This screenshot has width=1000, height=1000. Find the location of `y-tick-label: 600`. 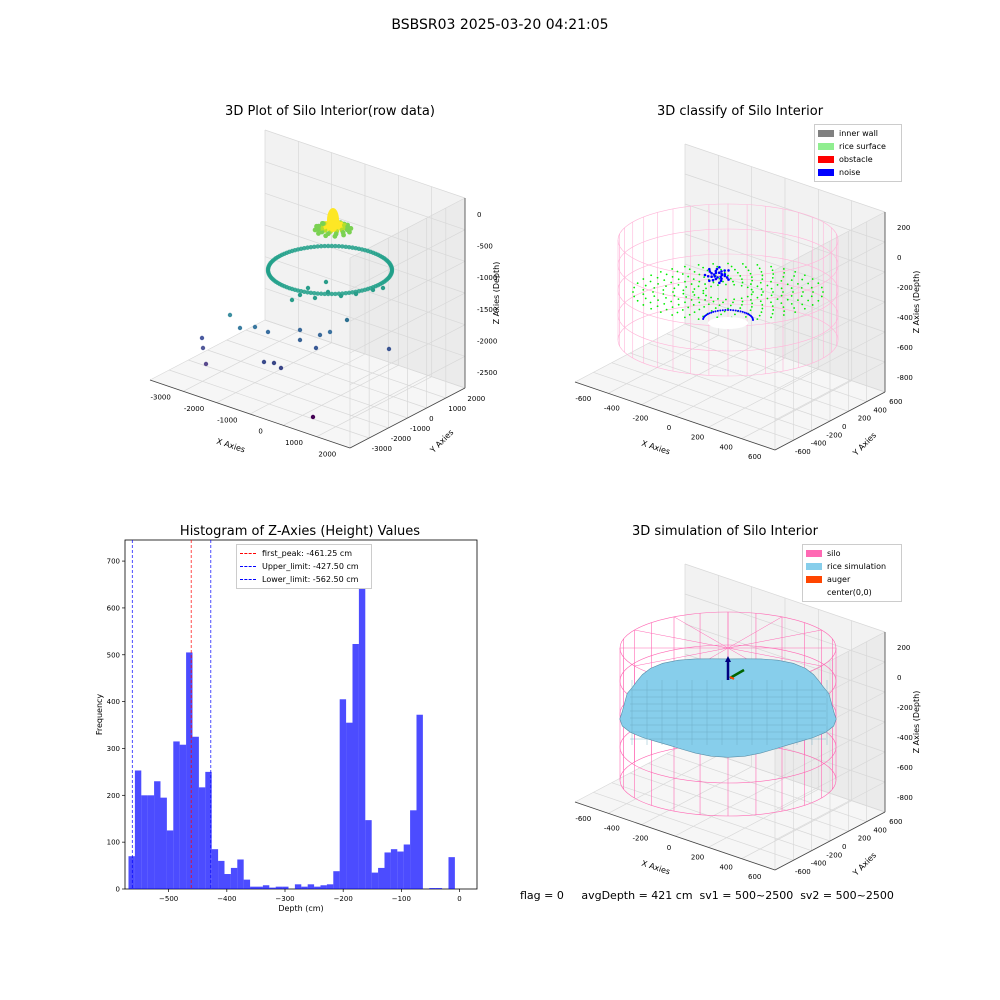

y-tick-label: 600 is located at coordinates (895, 402).